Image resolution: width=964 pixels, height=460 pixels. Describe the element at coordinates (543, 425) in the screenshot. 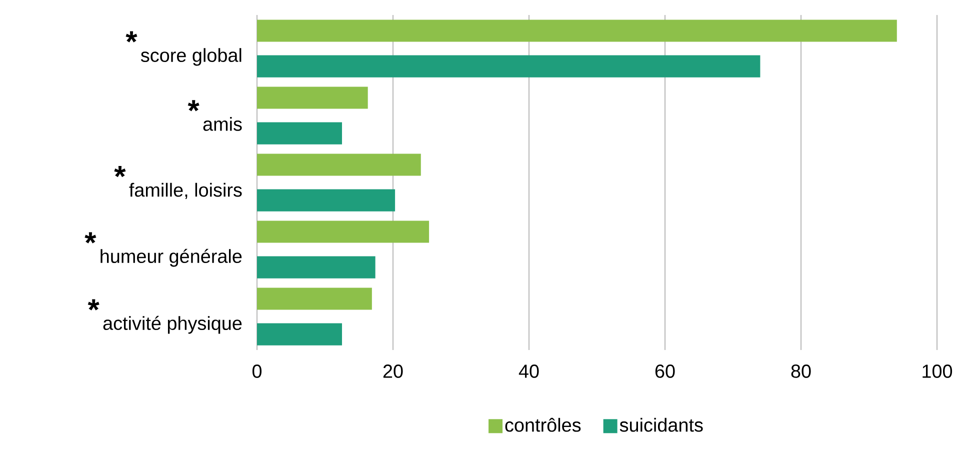

I see `legend-label: contrôles` at that location.